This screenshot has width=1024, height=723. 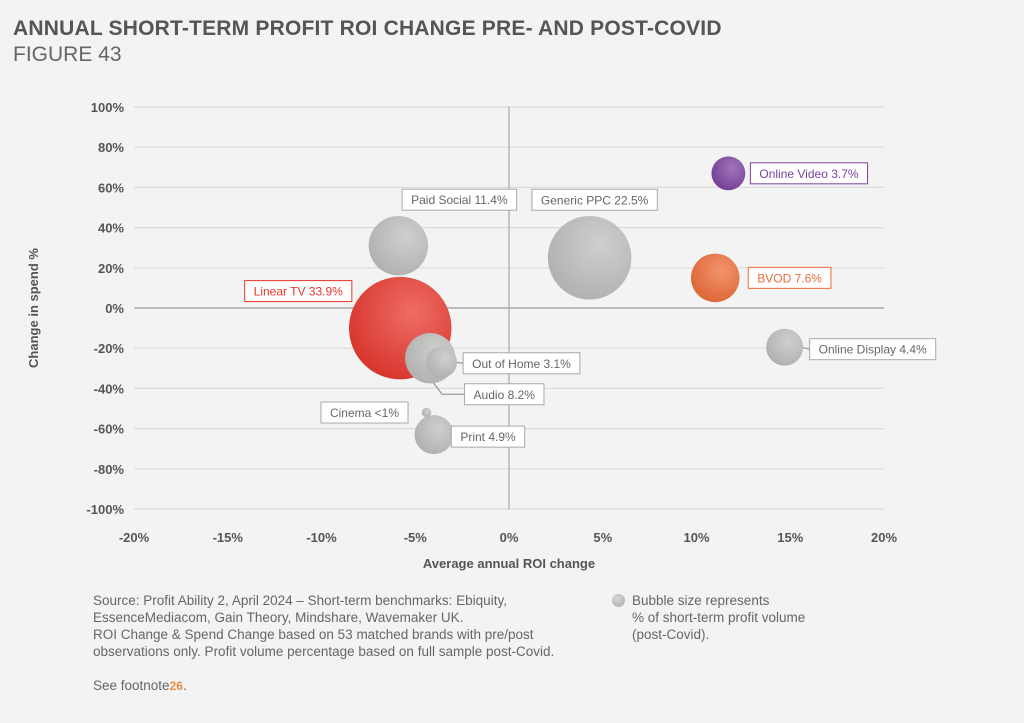 I want to click on bubble-label-text: Online Display 4.4%, so click(x=873, y=350).